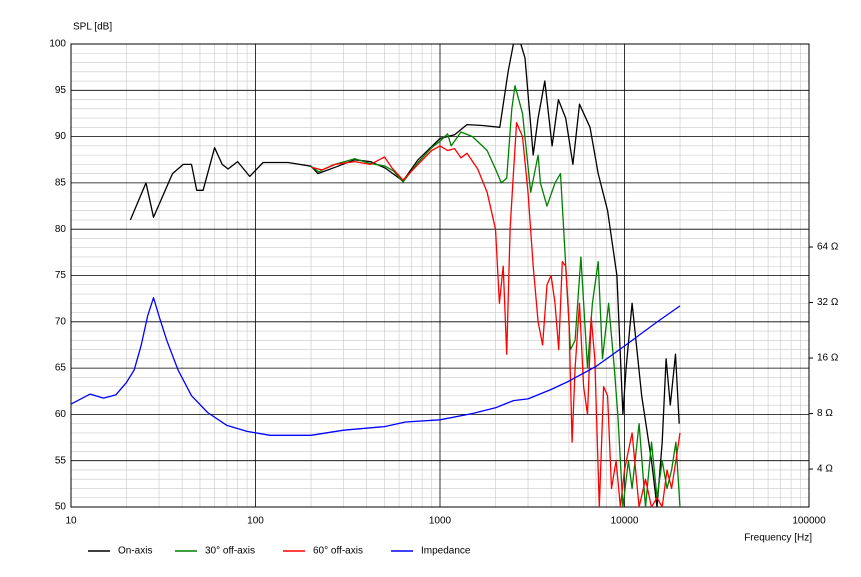  What do you see at coordinates (61, 321) in the screenshot?
I see `y-tick-label: 70` at bounding box center [61, 321].